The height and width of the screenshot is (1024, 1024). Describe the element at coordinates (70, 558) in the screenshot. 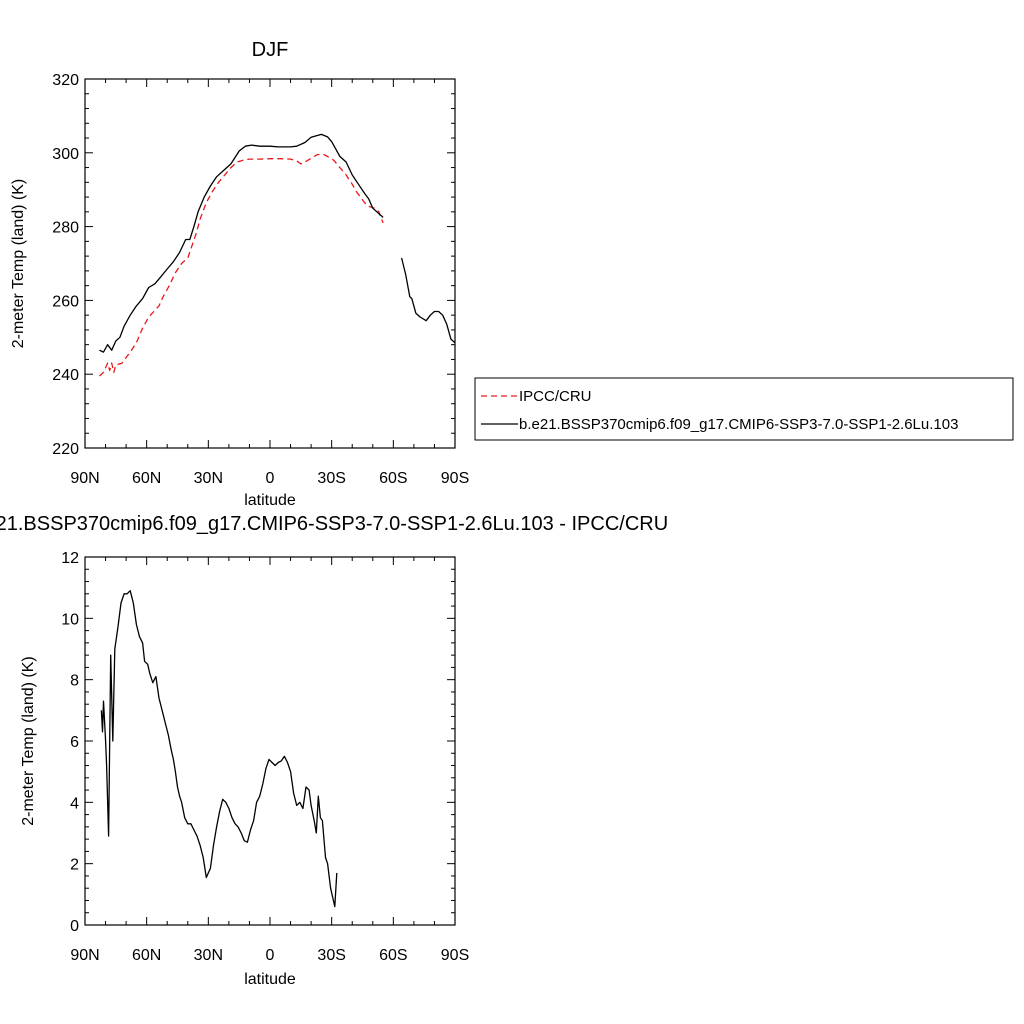

I see `y-tick-label: 12` at that location.